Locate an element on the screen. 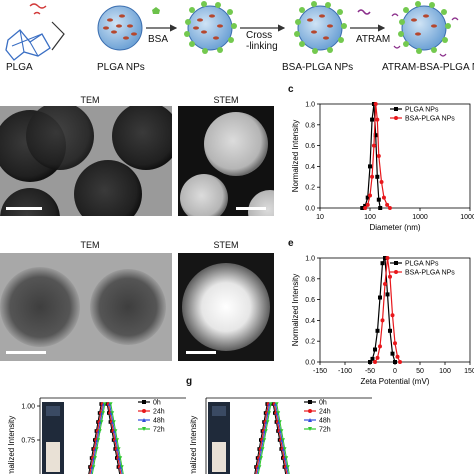  legend-entry: BSA-PLGA NPs is located at coordinates (430, 273).